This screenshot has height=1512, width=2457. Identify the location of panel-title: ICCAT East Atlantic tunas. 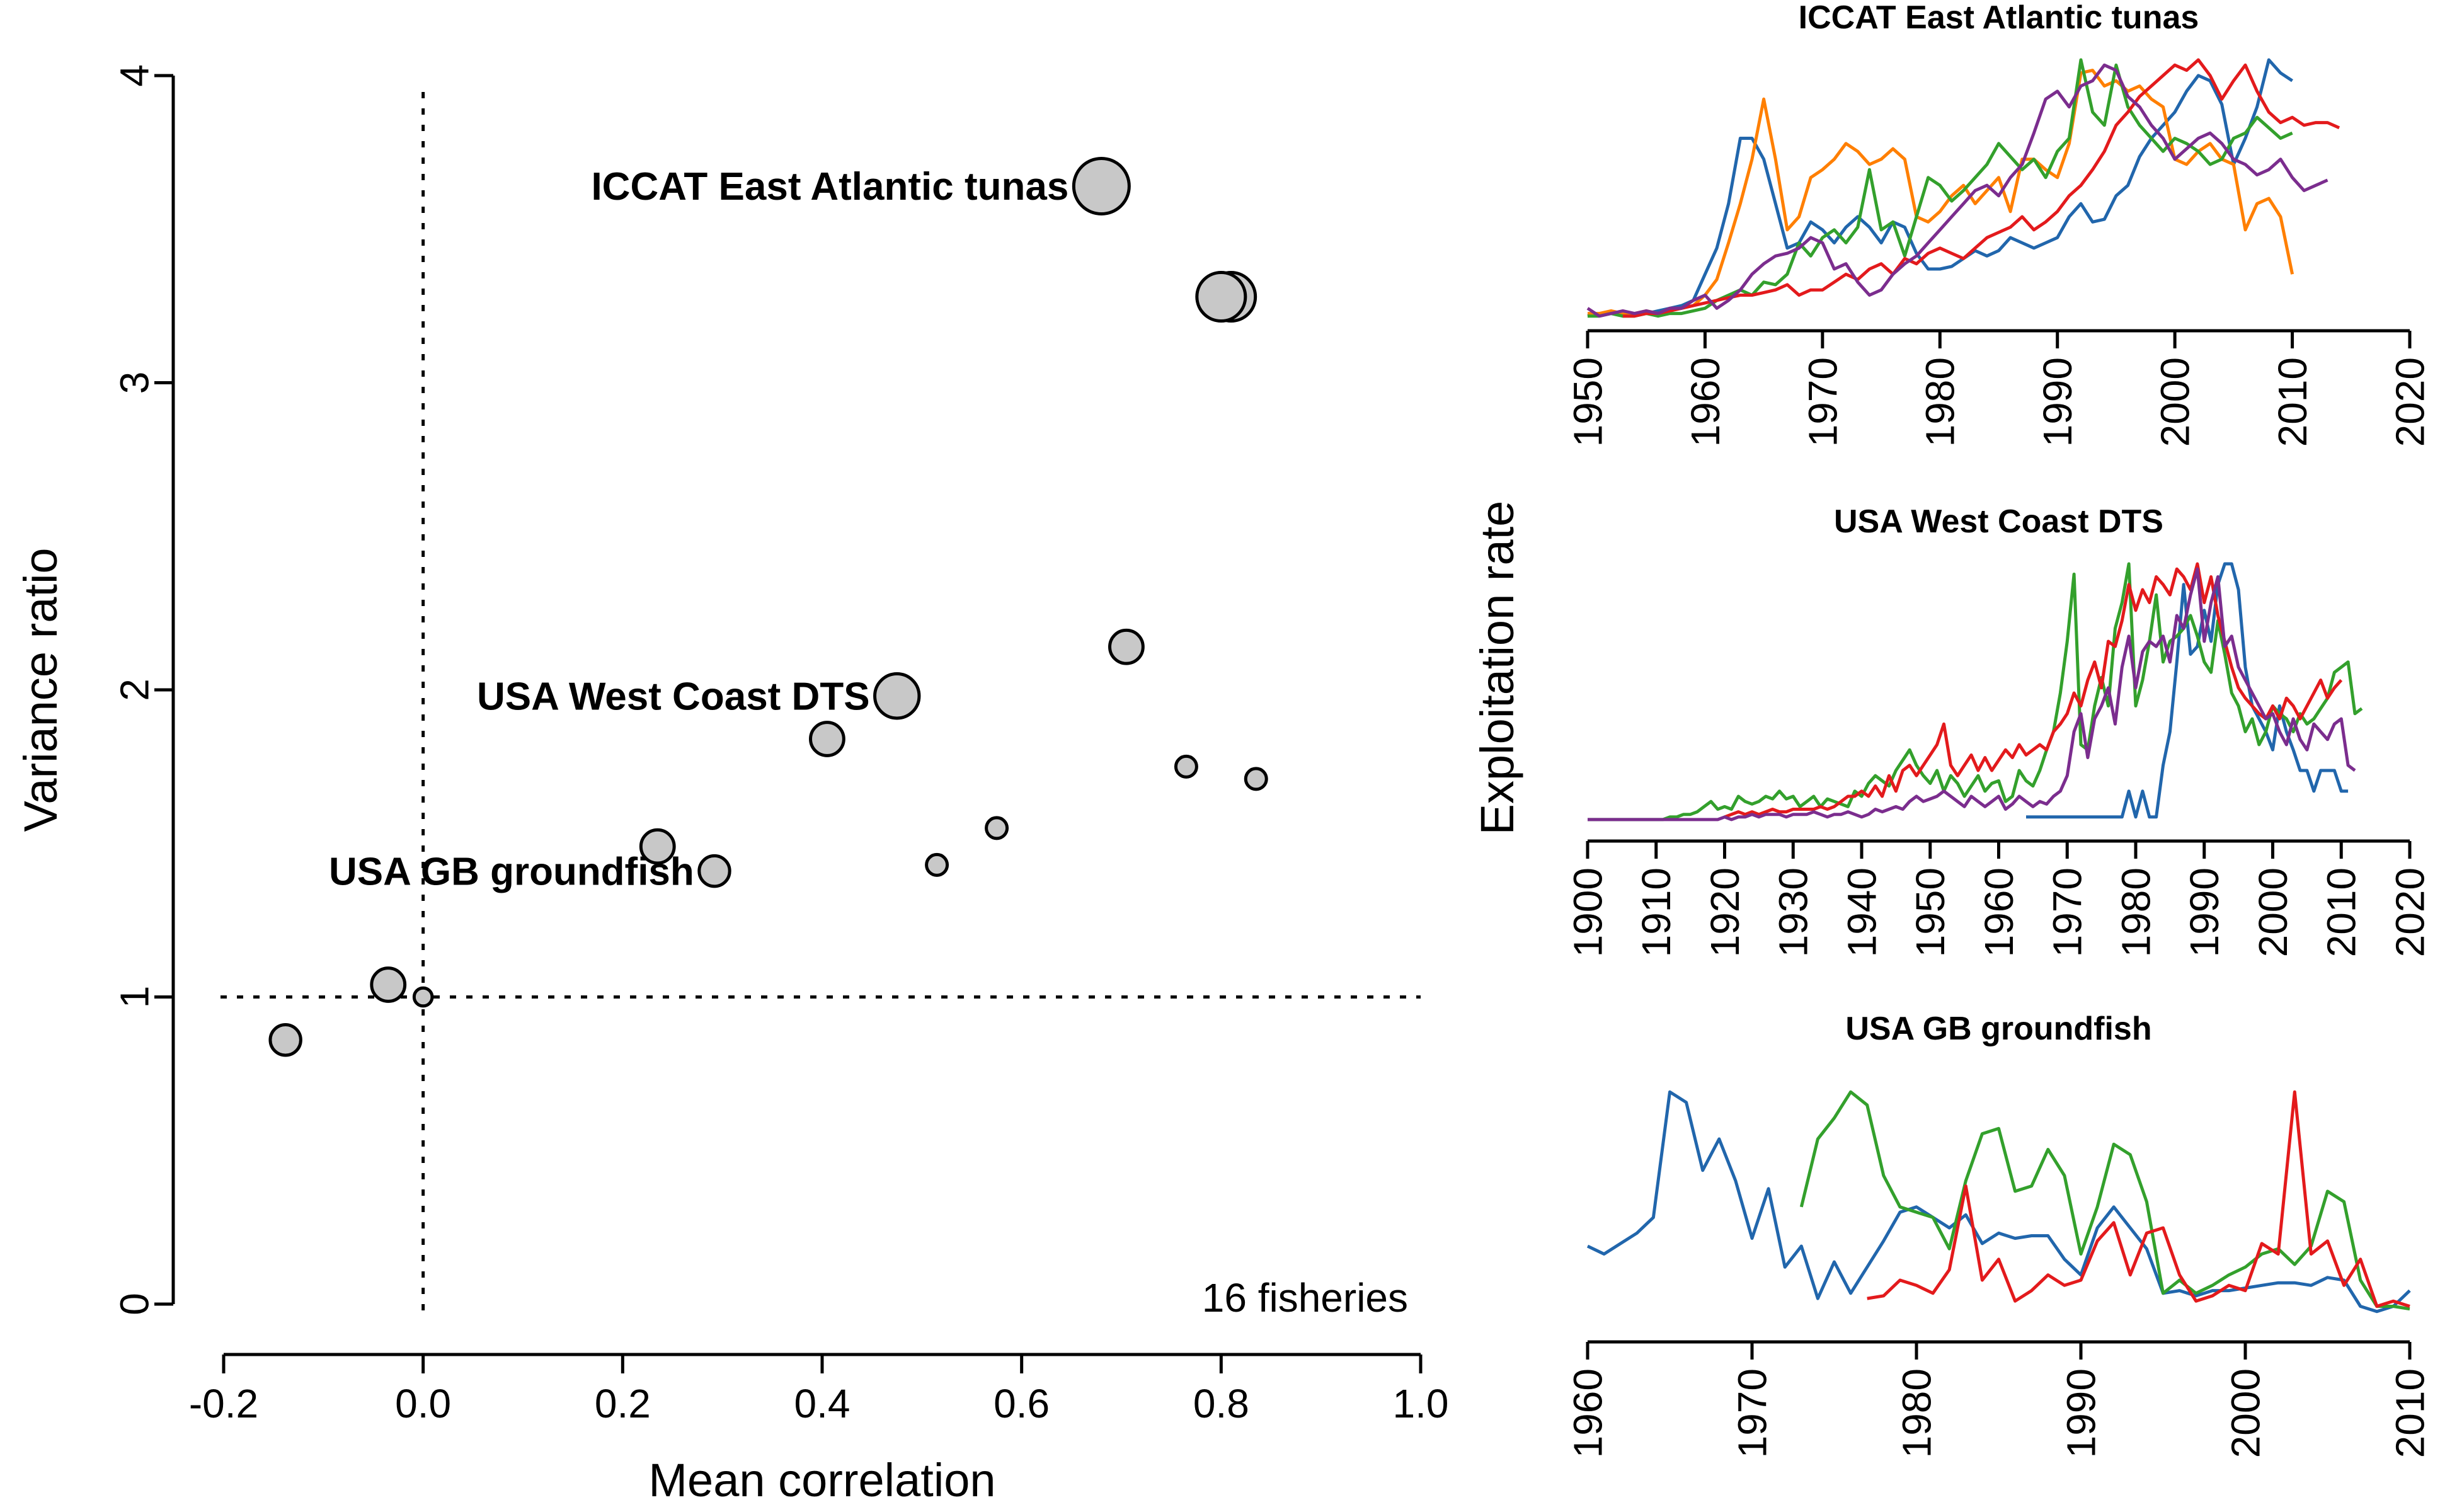
(1999, 18).